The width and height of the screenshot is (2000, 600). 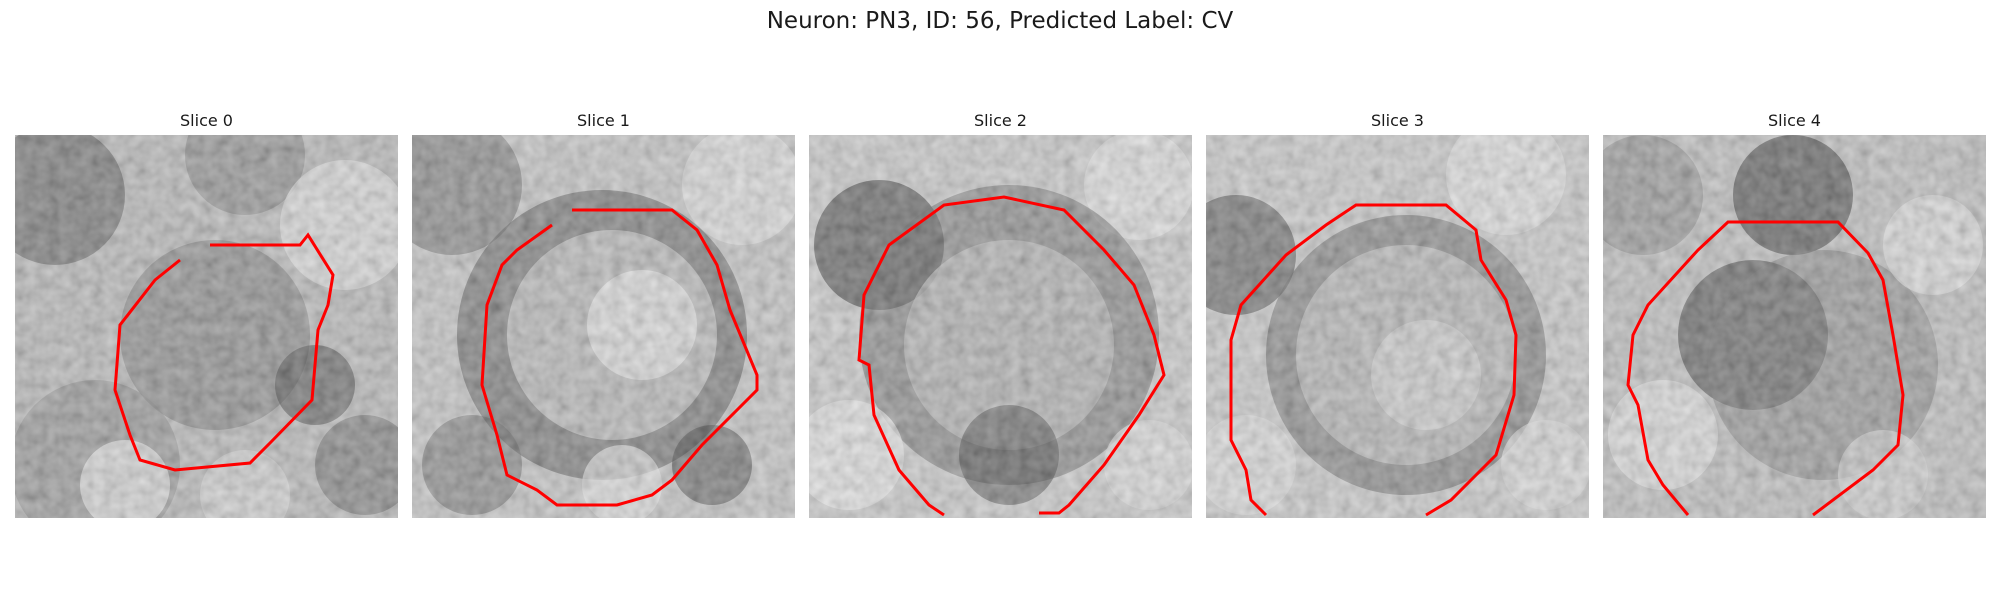 I want to click on slice-panel-3: Slice 3, so click(x=1397, y=312).